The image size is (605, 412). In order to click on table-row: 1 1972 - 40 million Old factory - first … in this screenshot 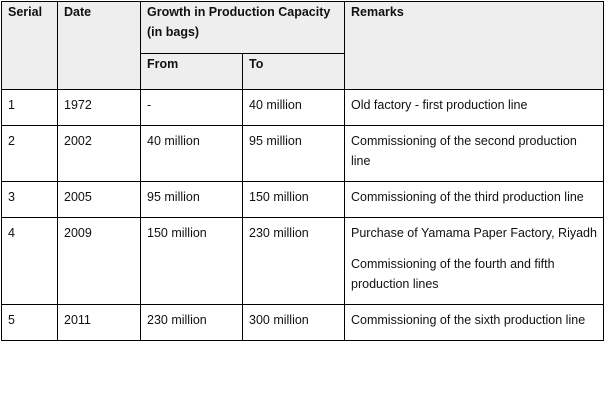, I will do `click(302, 107)`.